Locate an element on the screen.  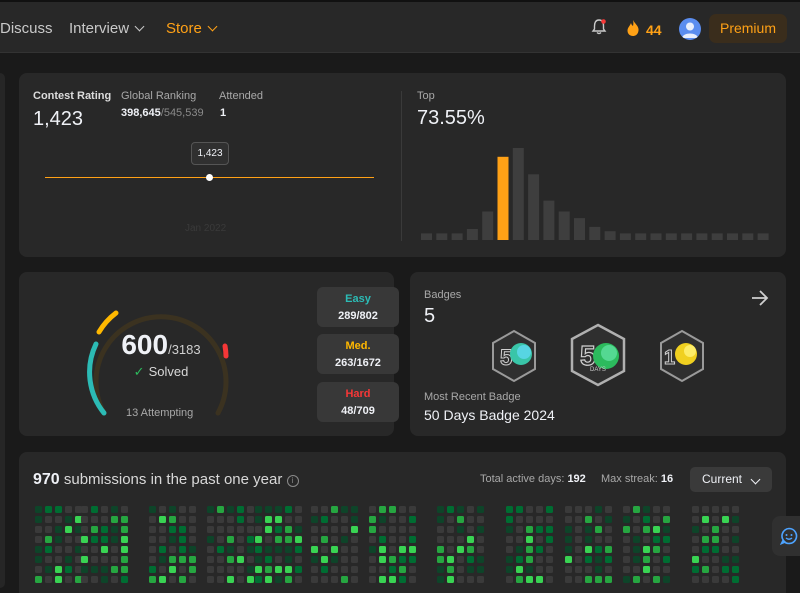
feedback-tab is located at coordinates (786, 536).